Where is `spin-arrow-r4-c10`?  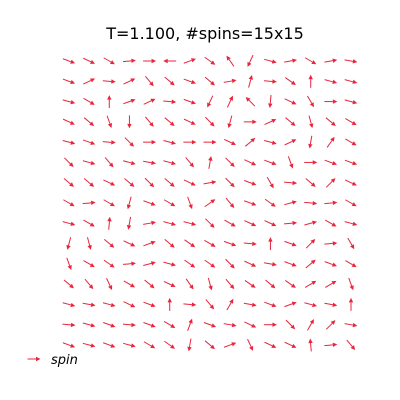
spin-arrow-r4-c10 is located at coordinates (270, 142).